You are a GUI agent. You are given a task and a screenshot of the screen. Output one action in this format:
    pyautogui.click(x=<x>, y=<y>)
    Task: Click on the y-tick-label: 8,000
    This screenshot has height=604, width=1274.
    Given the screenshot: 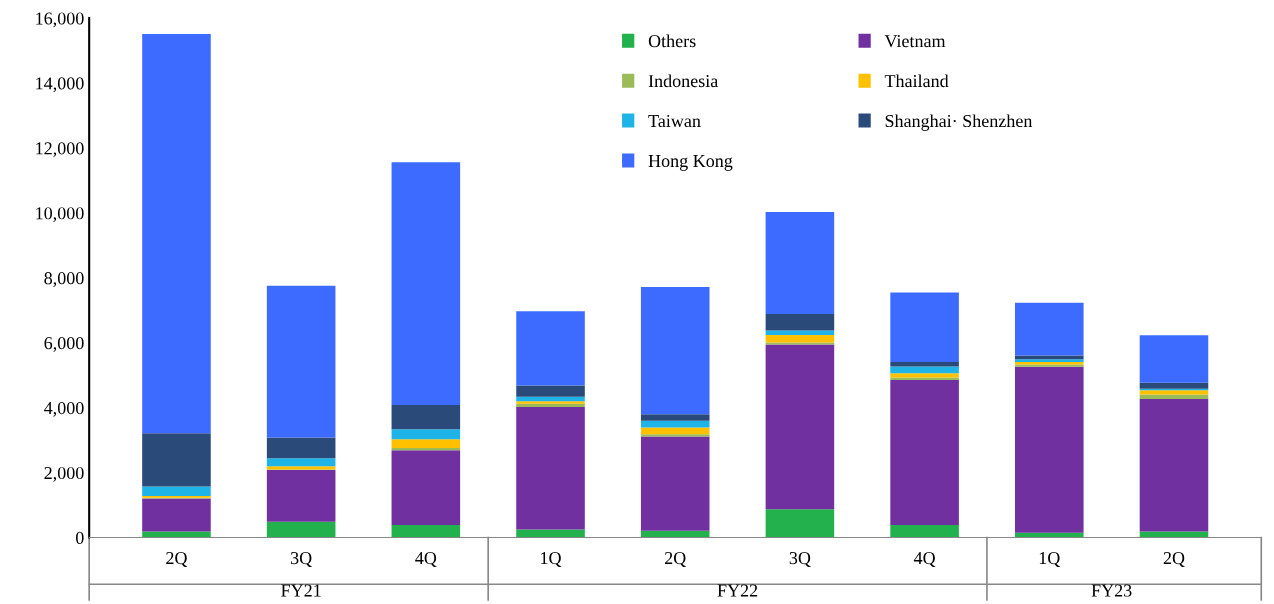 What is the action you would take?
    pyautogui.click(x=64, y=279)
    